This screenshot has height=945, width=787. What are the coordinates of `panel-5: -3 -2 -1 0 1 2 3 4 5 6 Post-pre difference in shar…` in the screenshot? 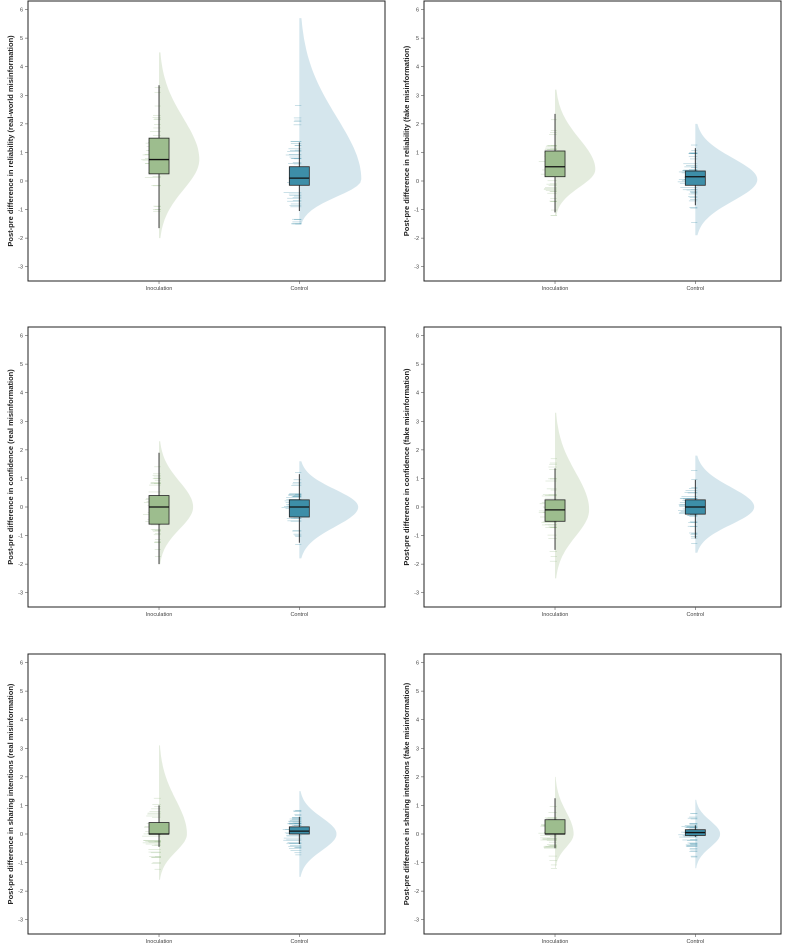 It's located at (196, 799).